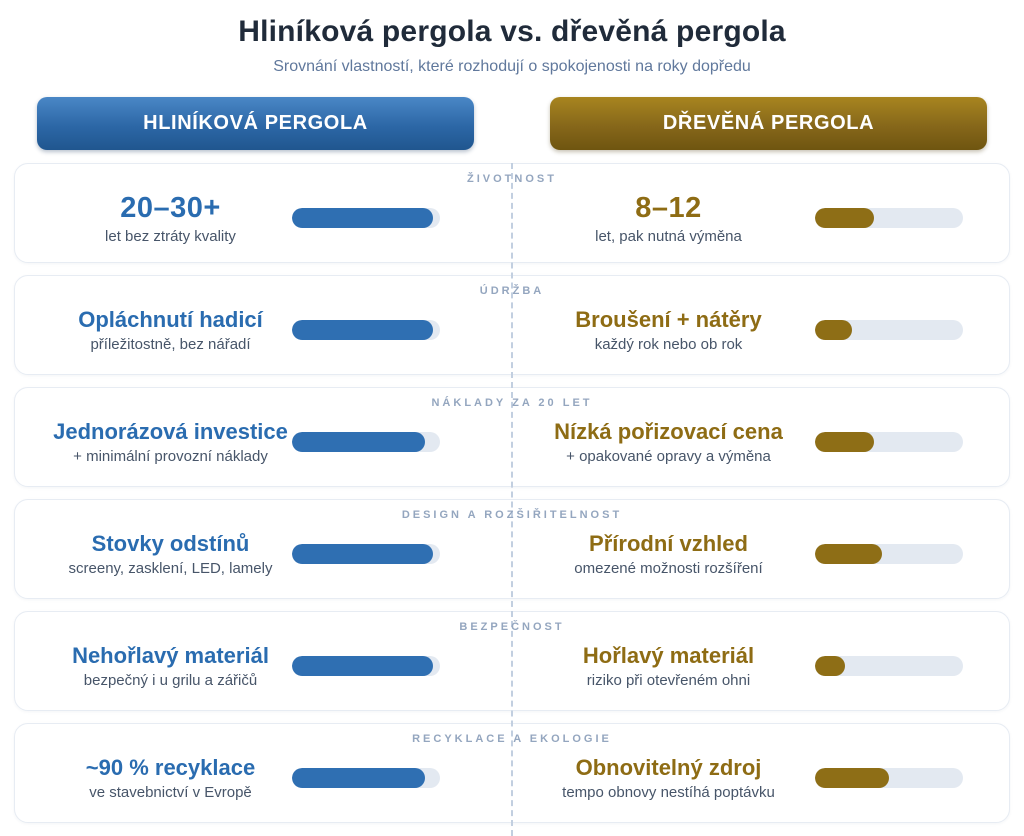 Image resolution: width=1024 pixels, height=836 pixels. I want to click on aluminum-pergola-header-button: HLINÍKOVÁ PERGOLA, so click(255, 123).